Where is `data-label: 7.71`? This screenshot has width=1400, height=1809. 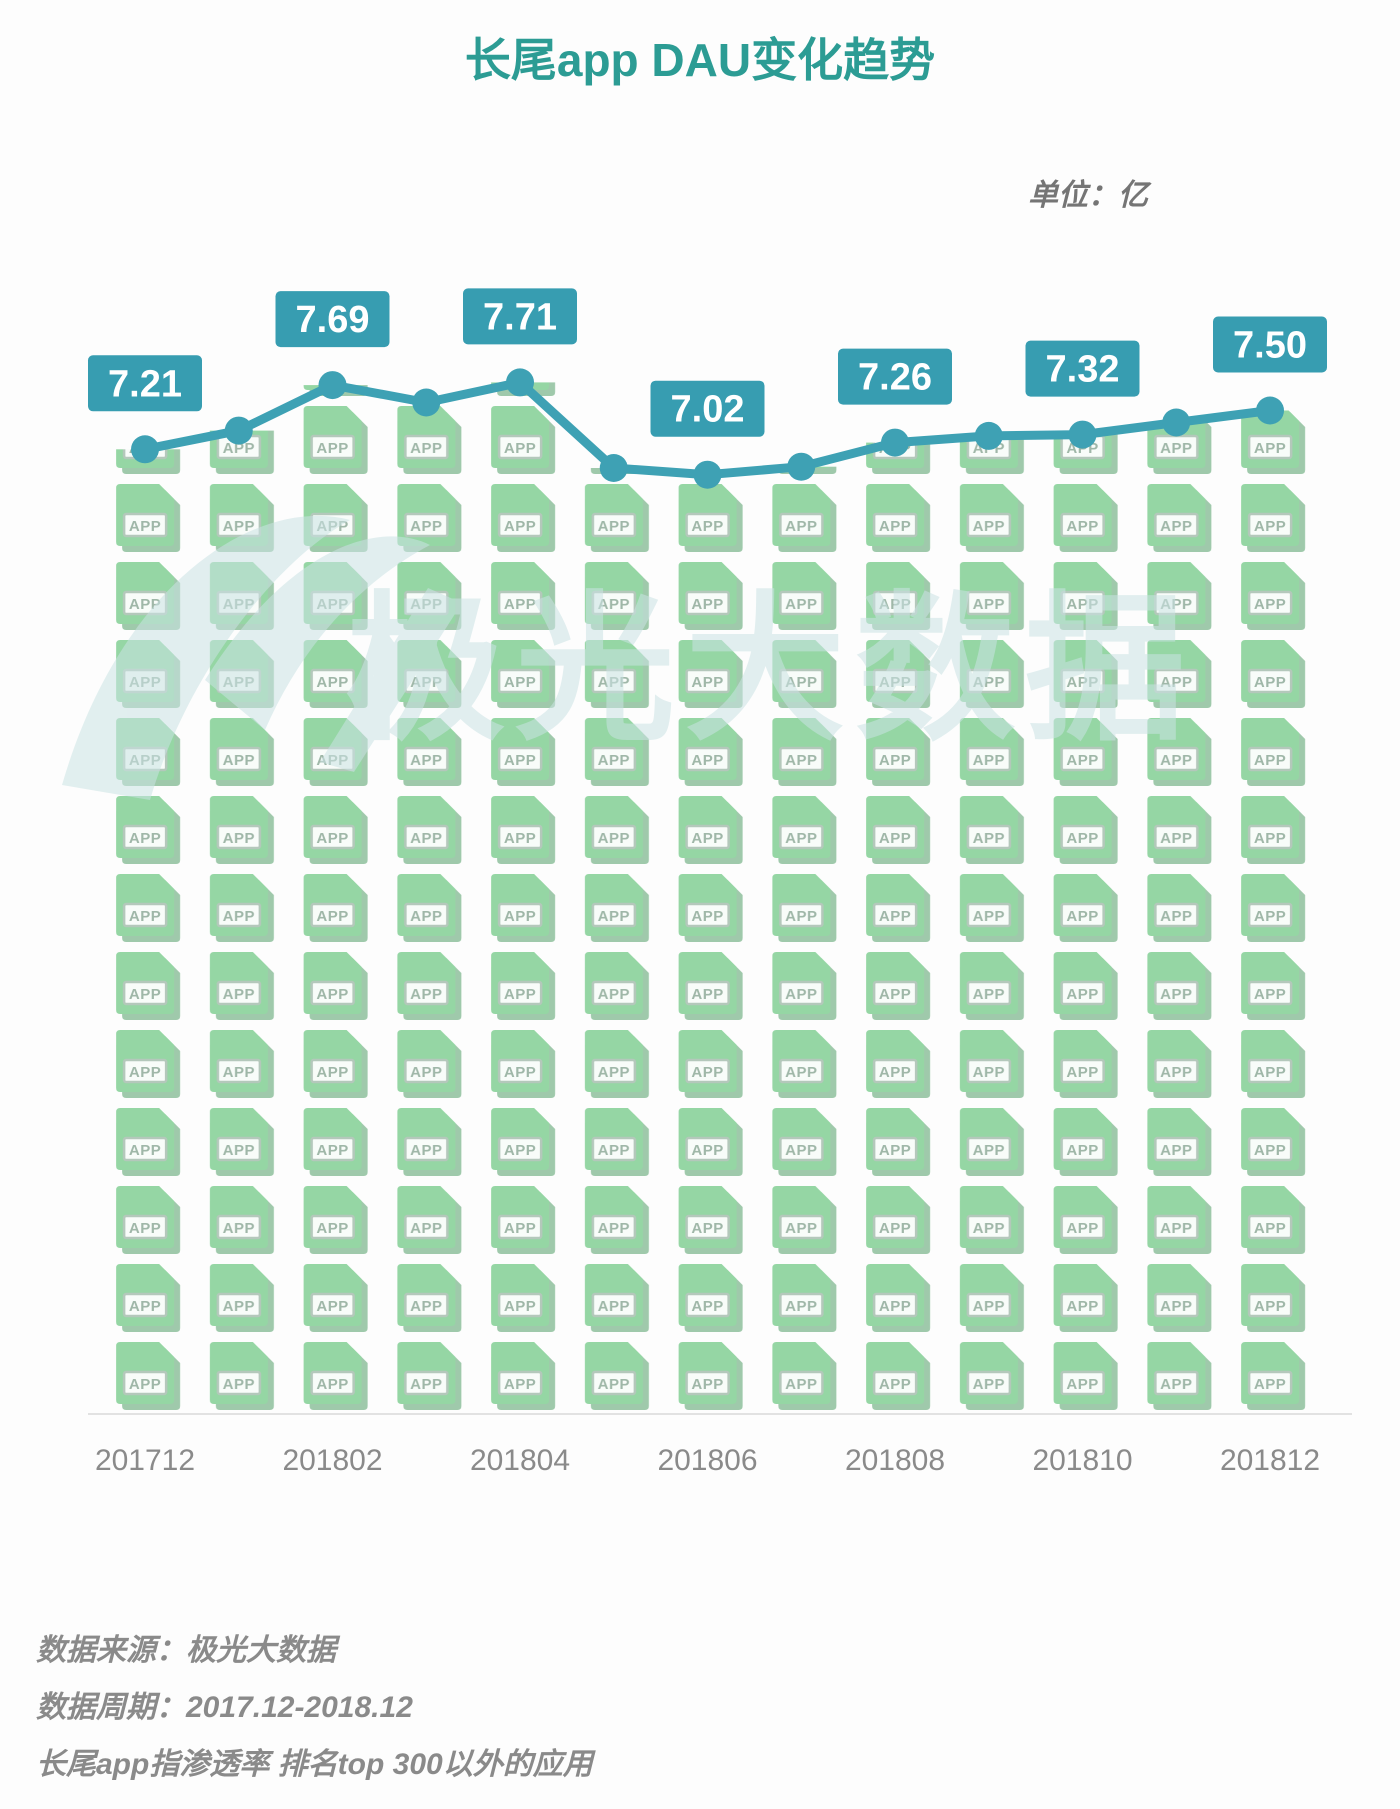
data-label: 7.71 is located at coordinates (520, 316).